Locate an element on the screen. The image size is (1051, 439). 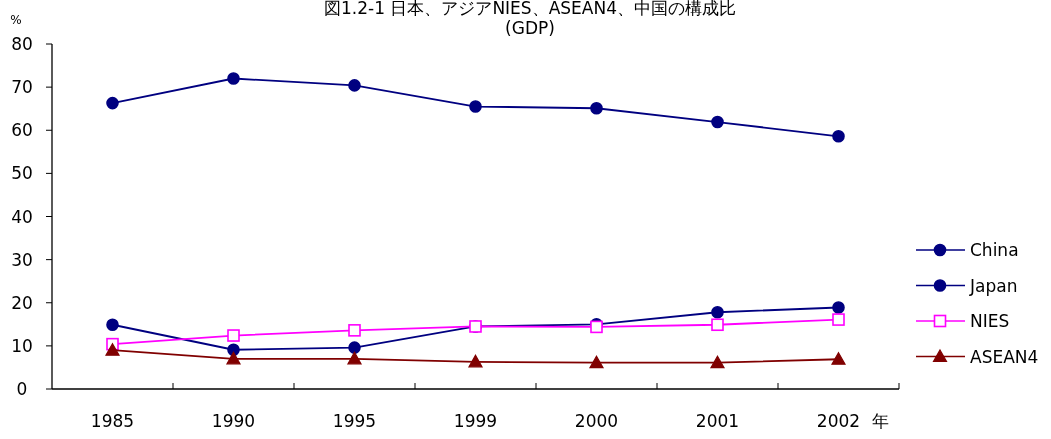
y-tick-label: 10 is located at coordinates (22, 345).